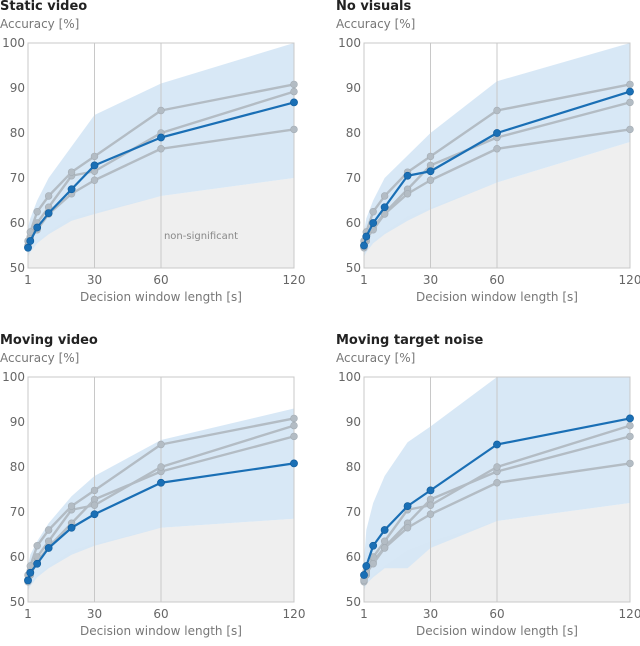 Image resolution: width=640 pixels, height=646 pixels. I want to click on chart-title: Moving target noise, so click(410, 340).